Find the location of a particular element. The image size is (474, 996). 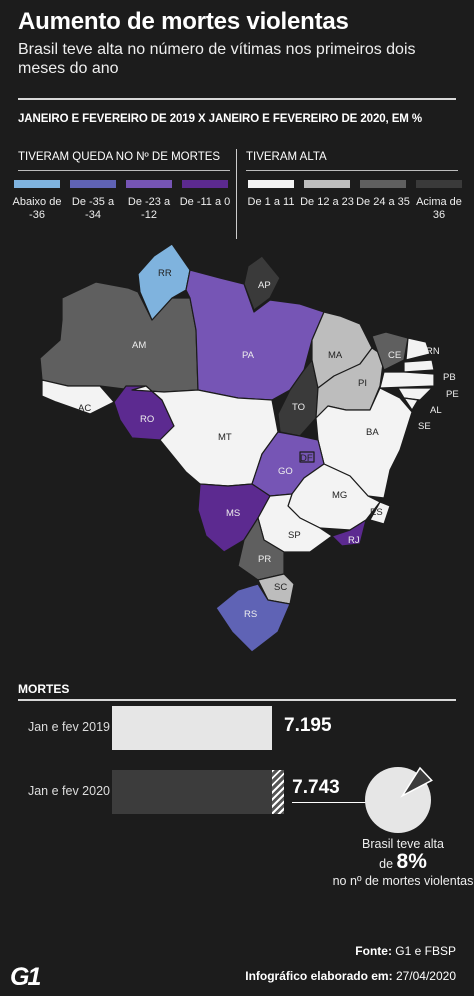

state-label-pi: PI is located at coordinates (362, 383).